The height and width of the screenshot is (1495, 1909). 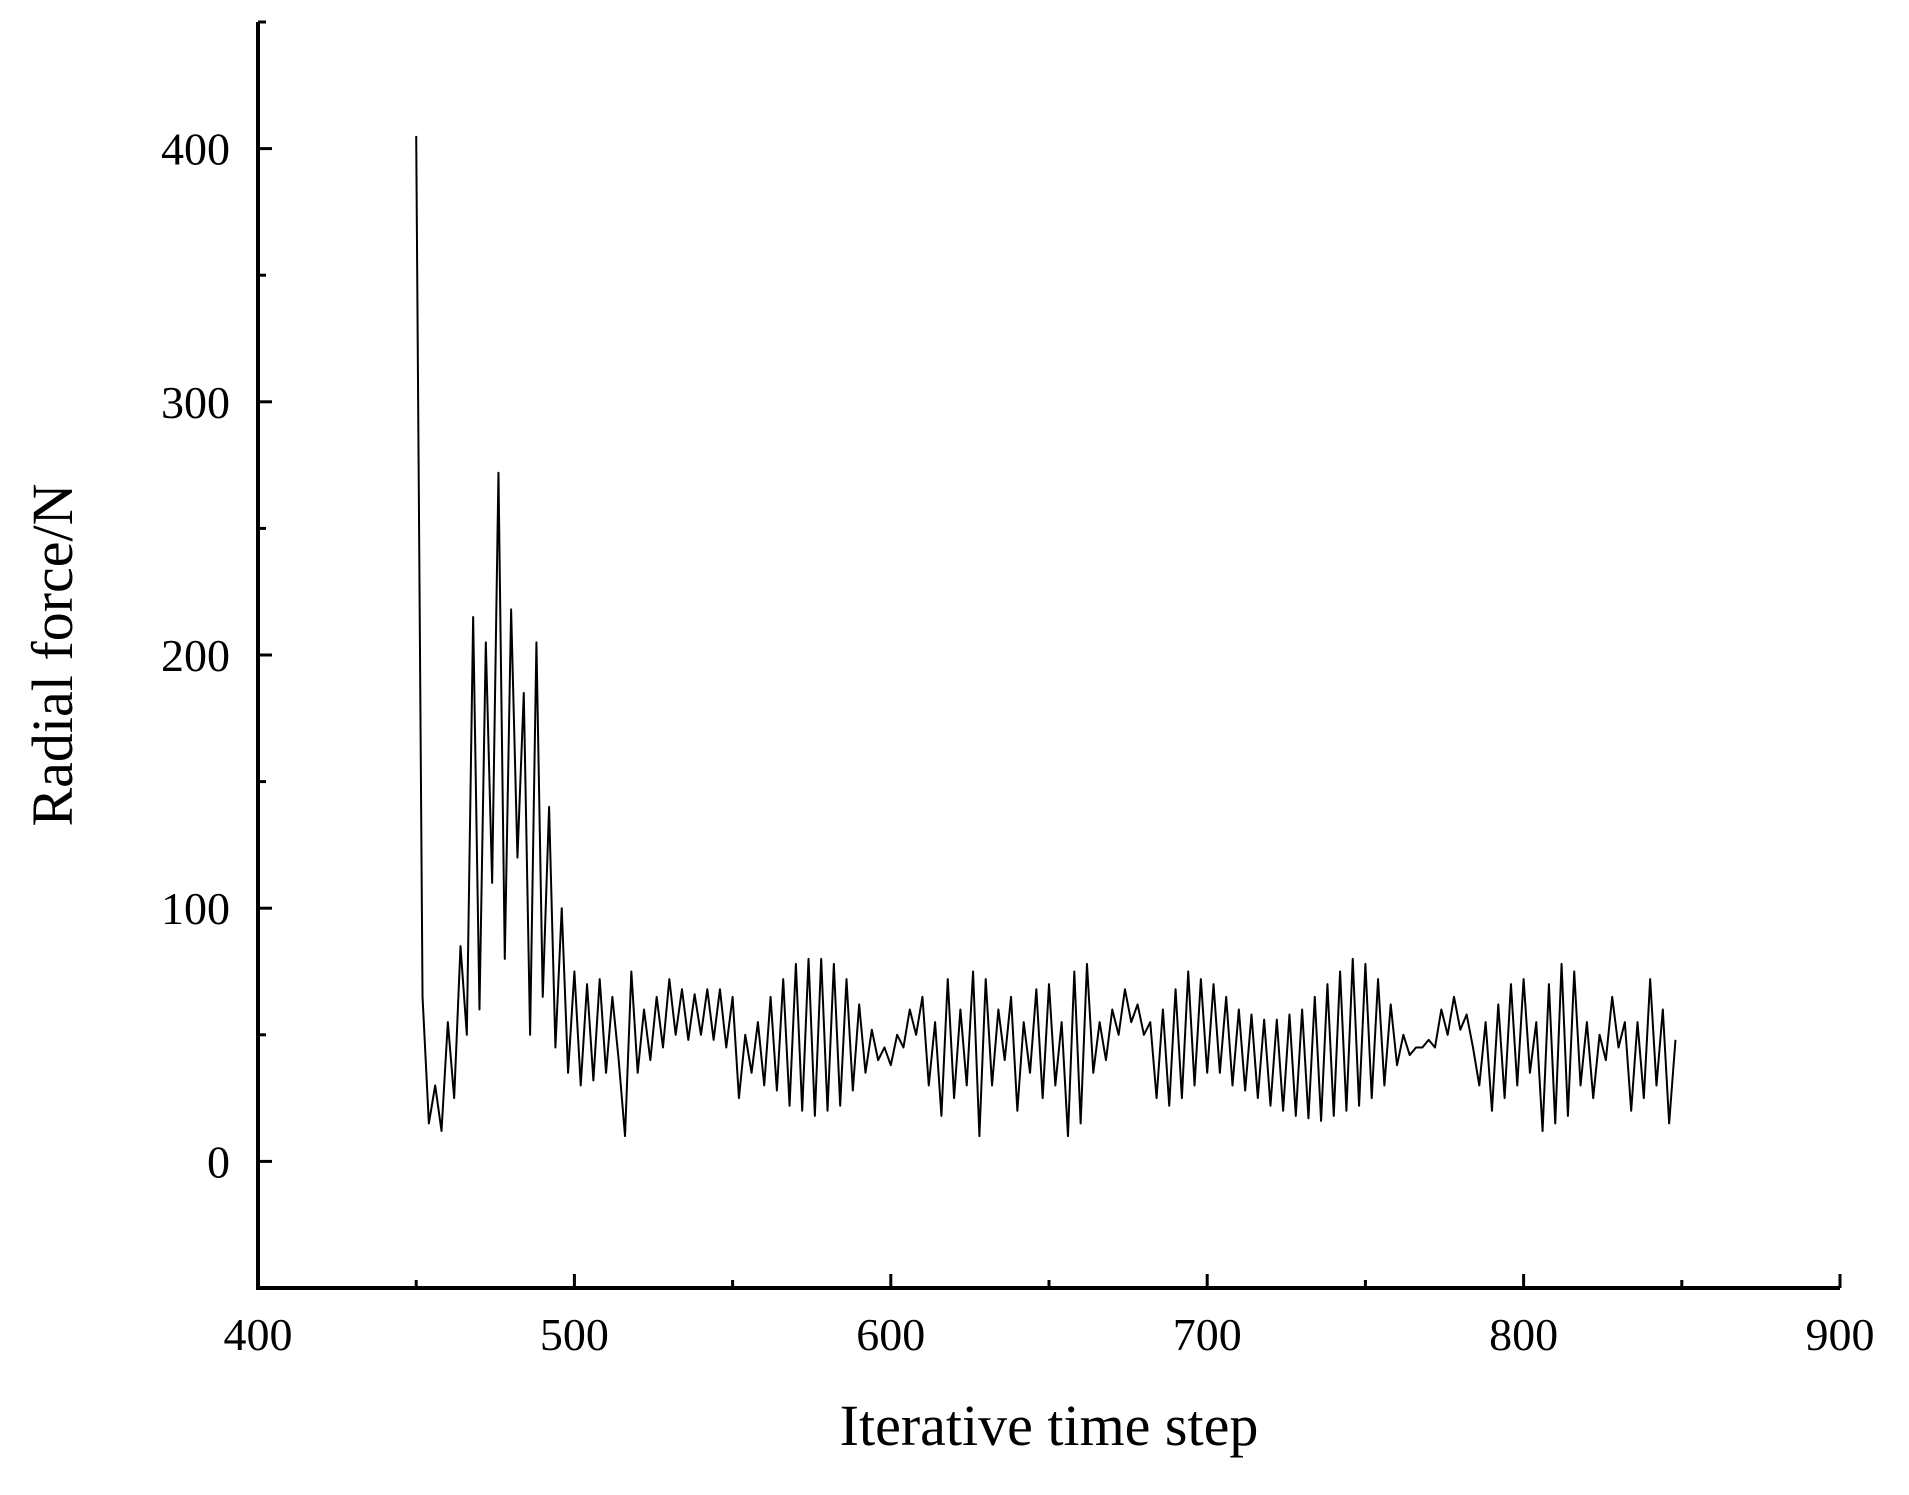 I want to click on x-tick-label: 400, so click(x=258, y=1334).